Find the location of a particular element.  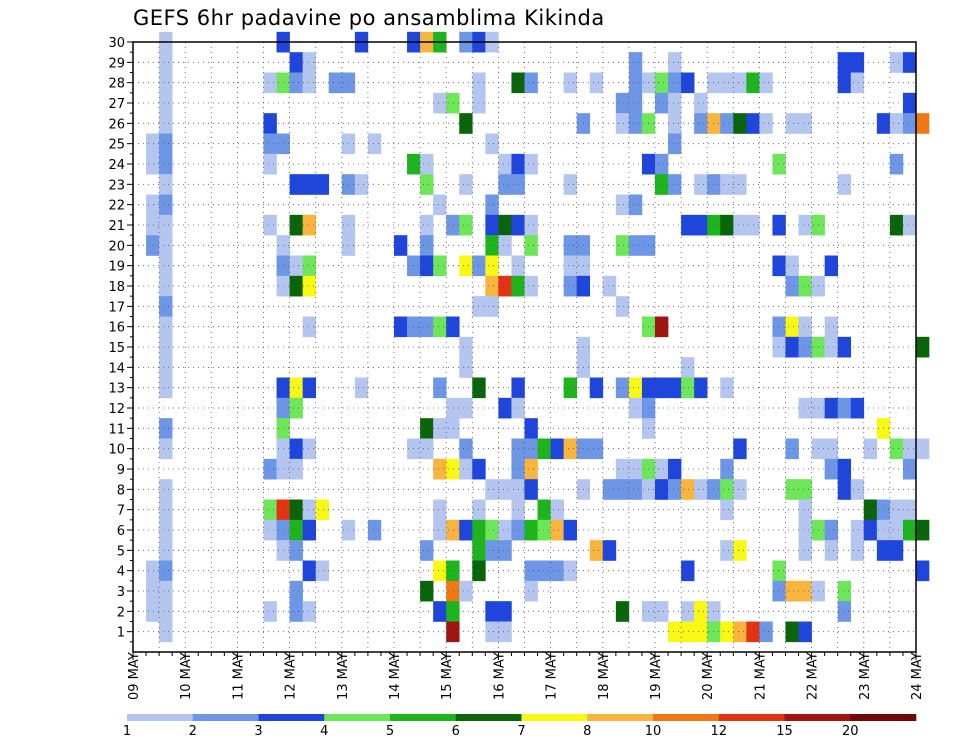

x-tick-label: 15 MAY is located at coordinates (447, 676).